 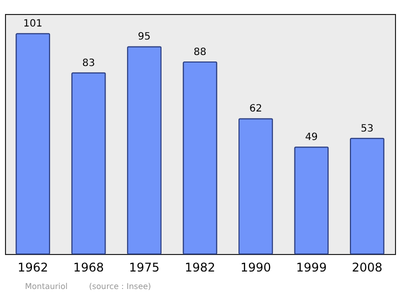 What do you see at coordinates (255, 267) in the screenshot?
I see `x-tick-label: 1990` at bounding box center [255, 267].